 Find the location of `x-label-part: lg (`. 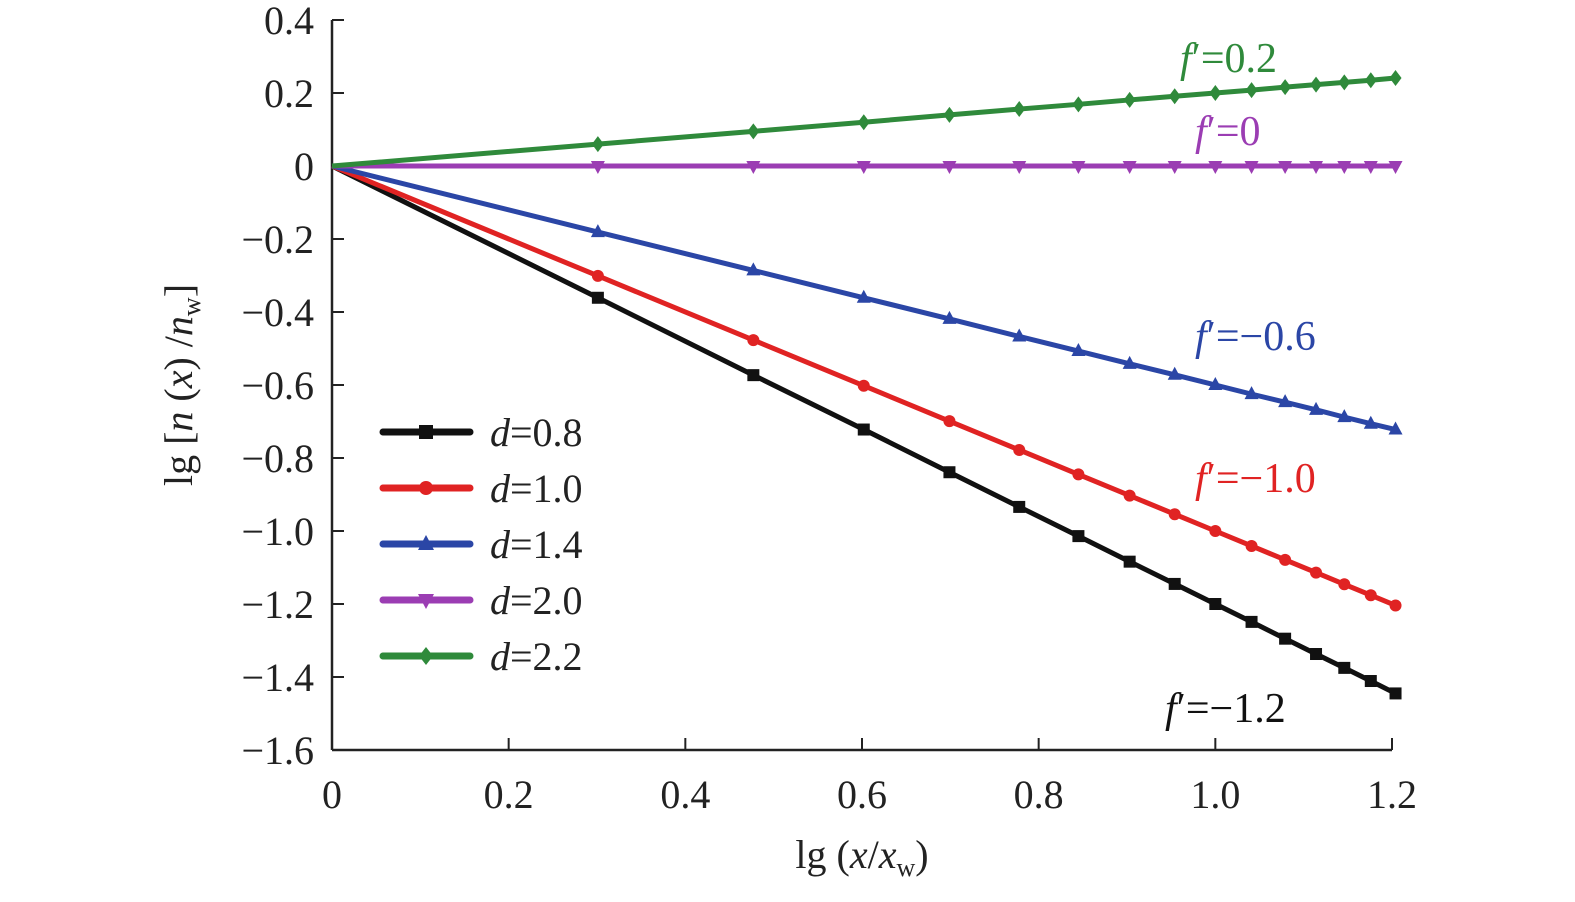

x-label-part: lg ( is located at coordinates (822, 854).